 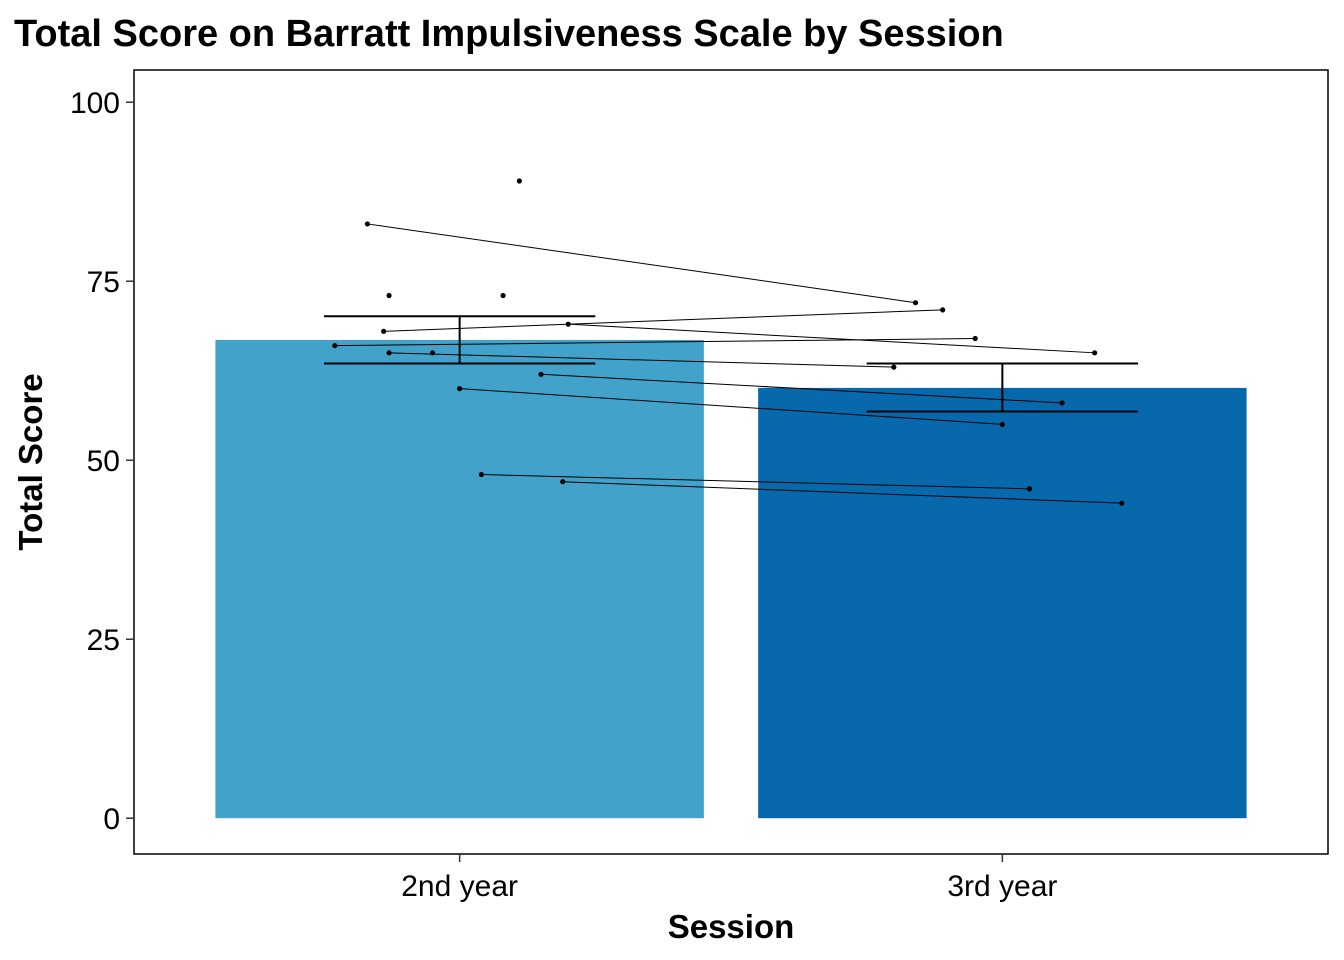 I want to click on y-axis-title: Total Score, so click(x=30, y=461).